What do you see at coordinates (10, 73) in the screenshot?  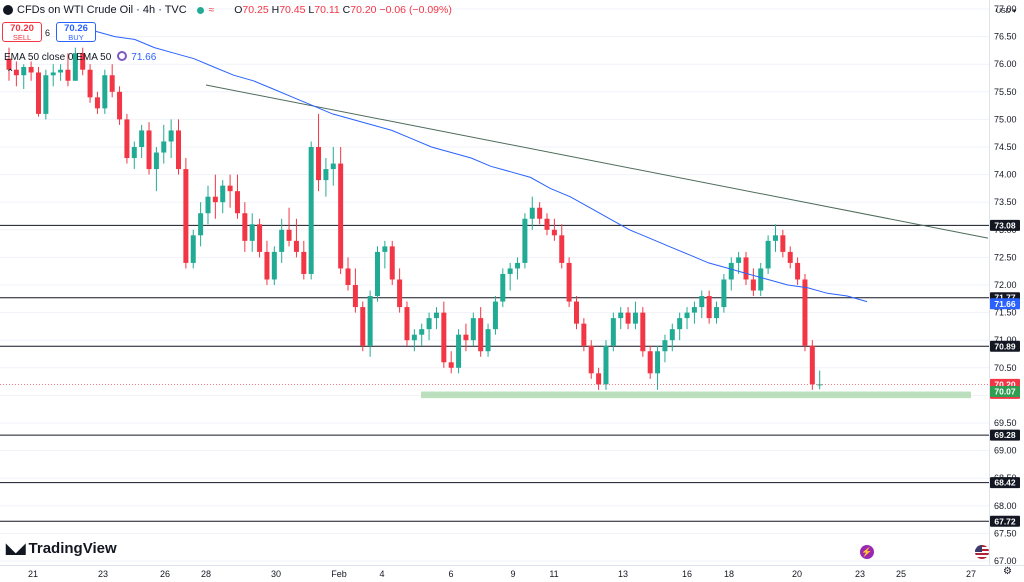 I see `collapse-legend-icon: ⌃` at bounding box center [10, 73].